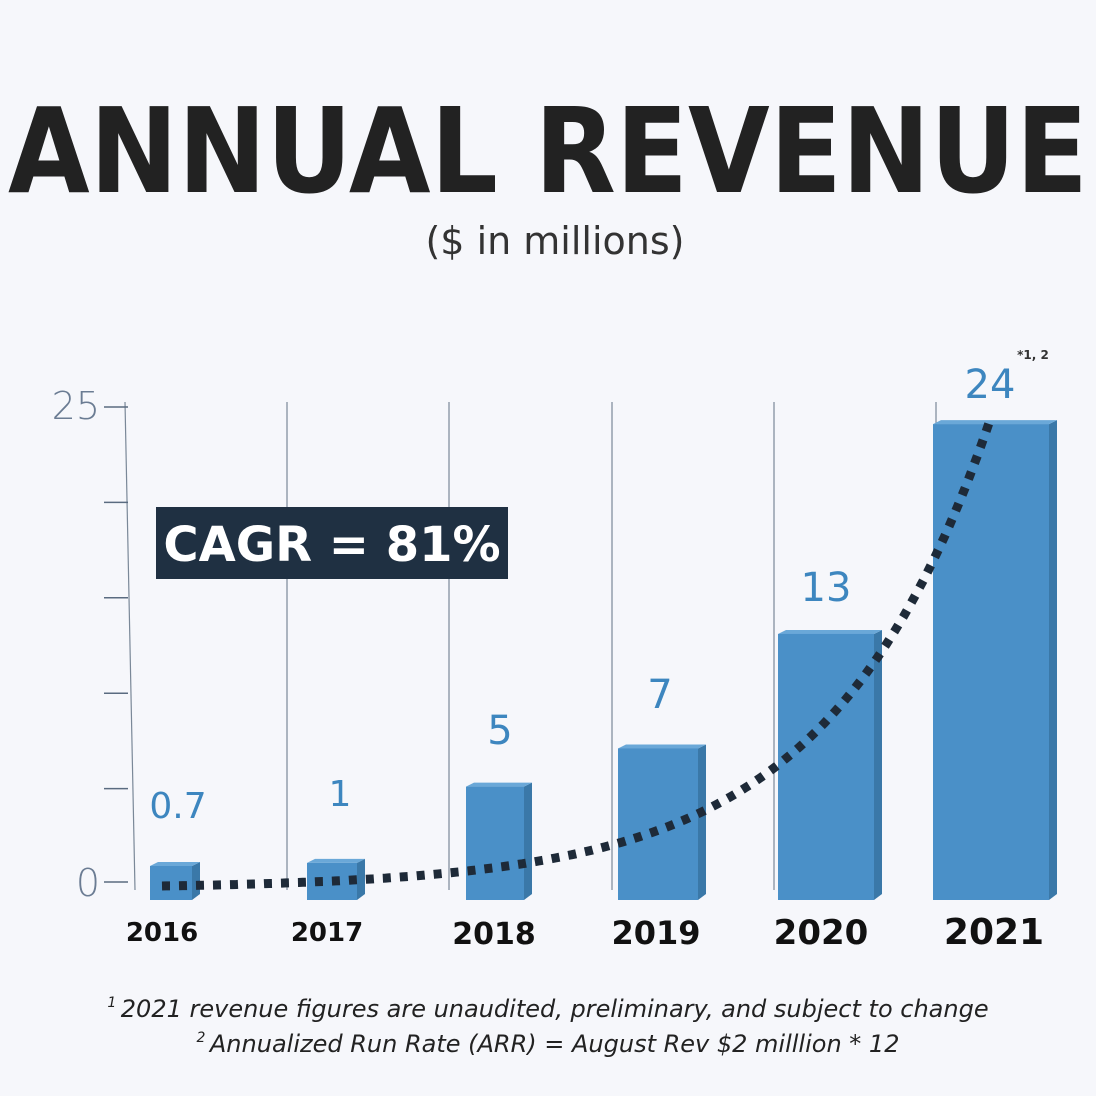  I want to click on y-tick-label: 25, so click(76, 406).